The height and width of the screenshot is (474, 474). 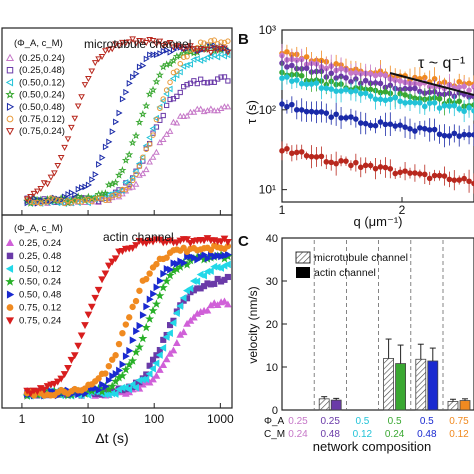 I want to click on legend-label: (0.75,0.12), so click(x=42, y=119).